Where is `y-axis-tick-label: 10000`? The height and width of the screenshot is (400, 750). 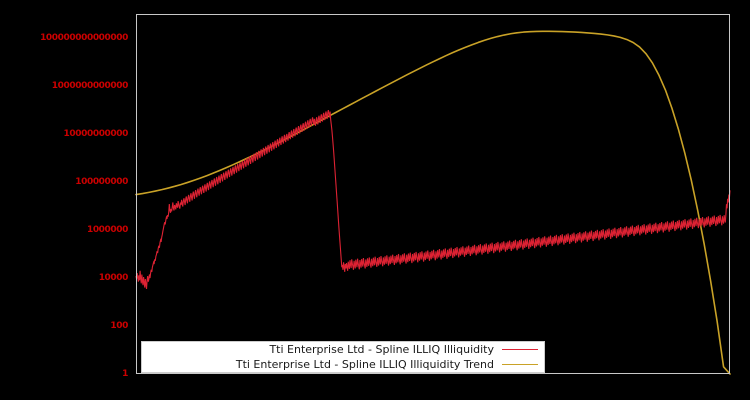 y-axis-tick-label: 10000 is located at coordinates (113, 278).